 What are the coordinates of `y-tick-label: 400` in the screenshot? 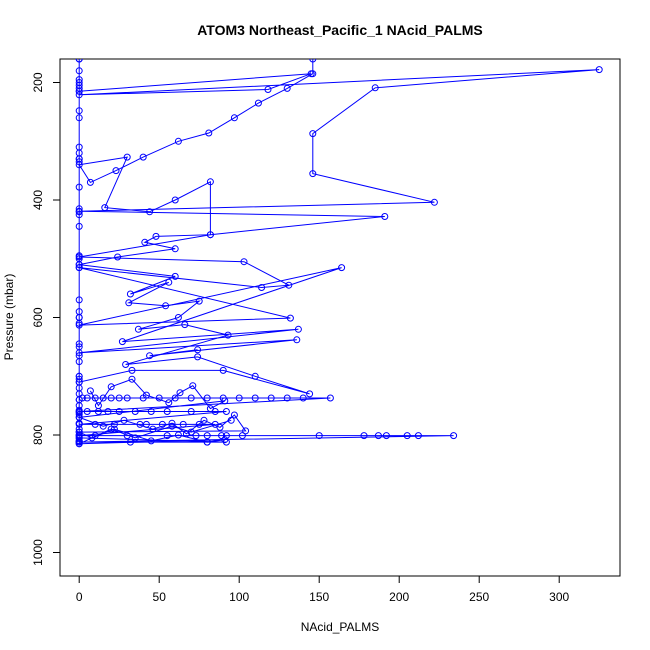 It's located at (38, 200).